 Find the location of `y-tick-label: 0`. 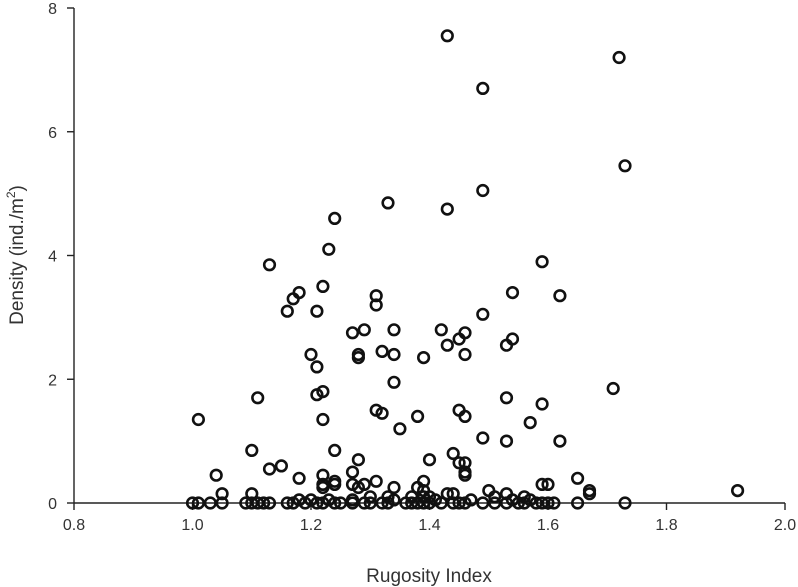

y-tick-label: 0 is located at coordinates (52, 504).